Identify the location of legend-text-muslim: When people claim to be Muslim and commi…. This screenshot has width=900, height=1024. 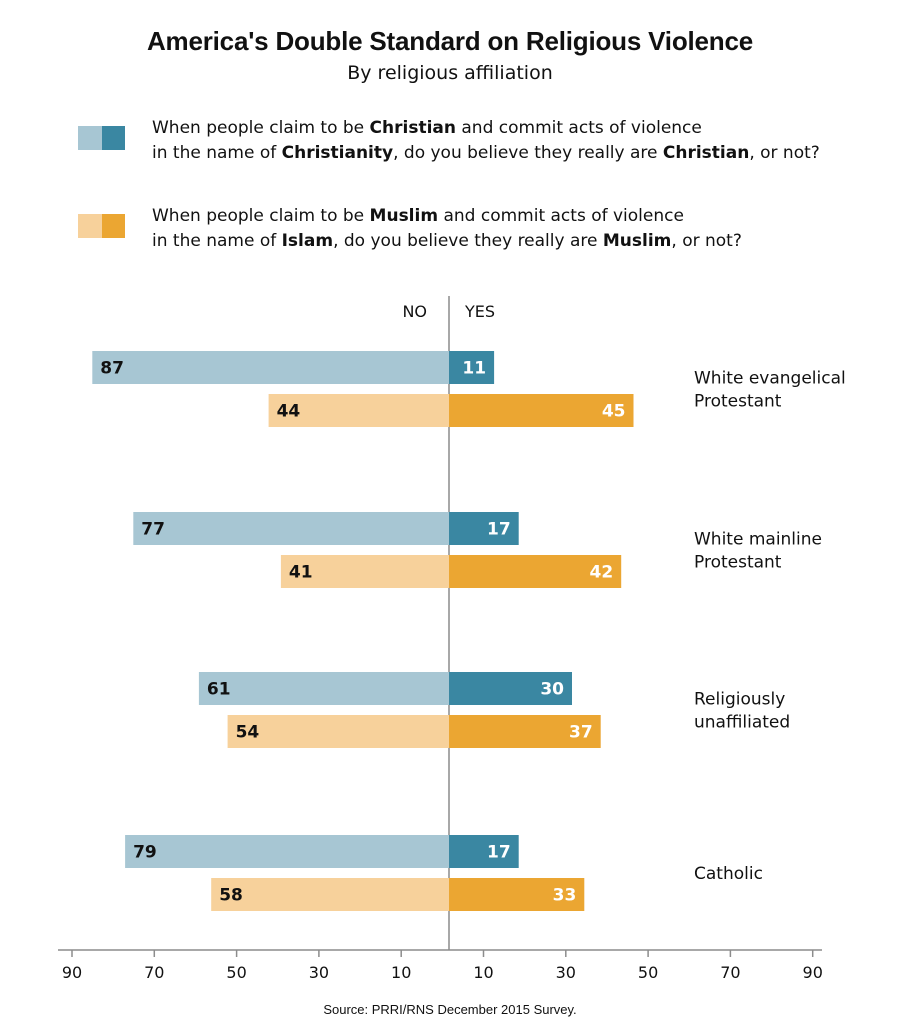
(492, 229).